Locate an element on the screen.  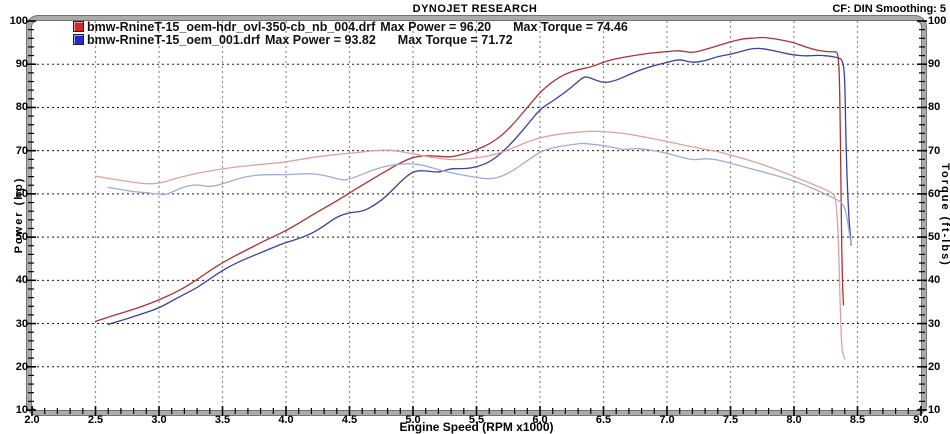
rpm-tick-label: 2.0 is located at coordinates (32, 420).